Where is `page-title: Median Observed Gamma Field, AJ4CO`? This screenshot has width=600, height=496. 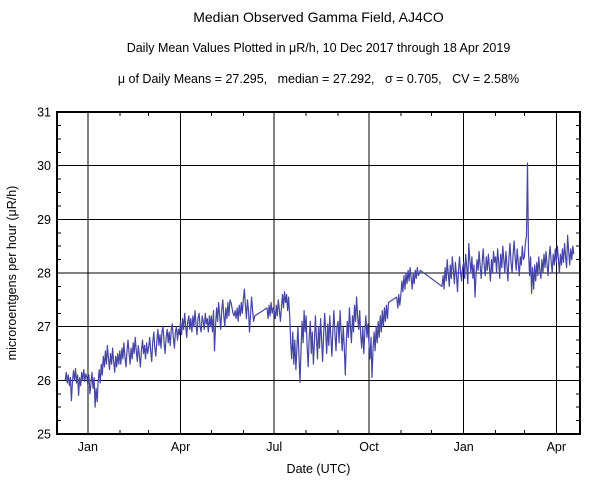 page-title: Median Observed Gamma Field, AJ4CO is located at coordinates (318, 17).